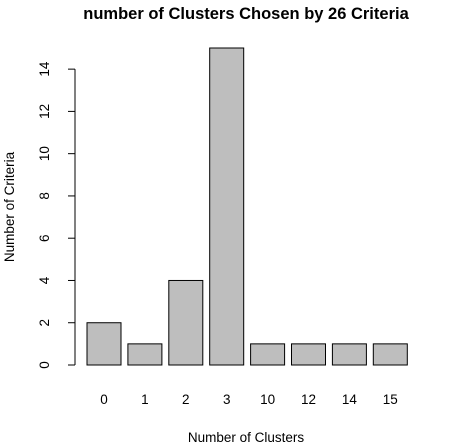 This screenshot has height=448, width=451. Describe the element at coordinates (56, 215) in the screenshot. I see `y-axis: 0 2 4 6 8 10 12 14` at that location.